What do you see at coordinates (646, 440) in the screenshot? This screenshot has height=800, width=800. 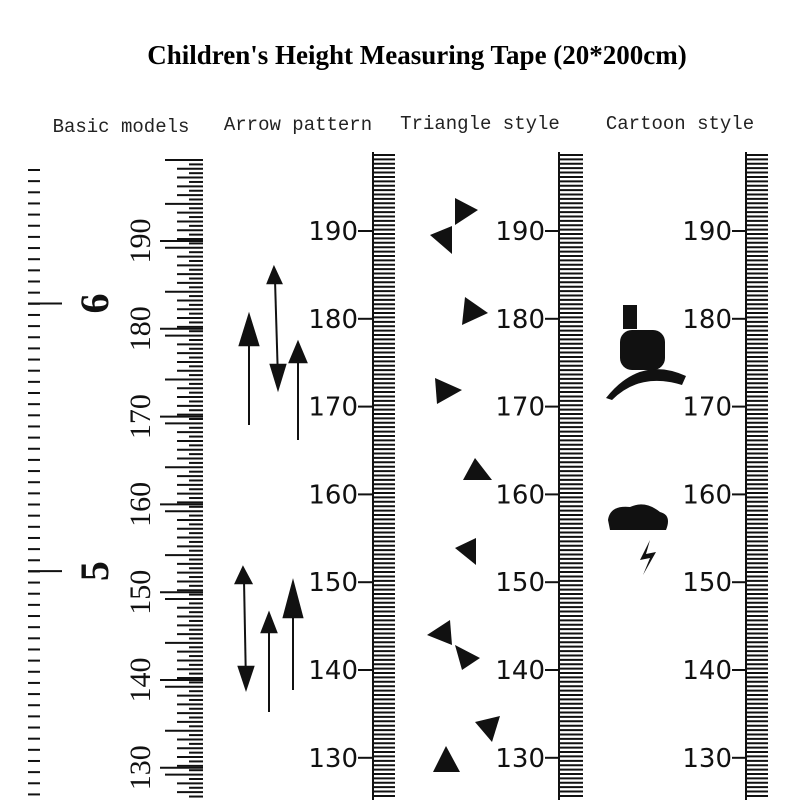 I see `cartoon-decoration` at bounding box center [646, 440].